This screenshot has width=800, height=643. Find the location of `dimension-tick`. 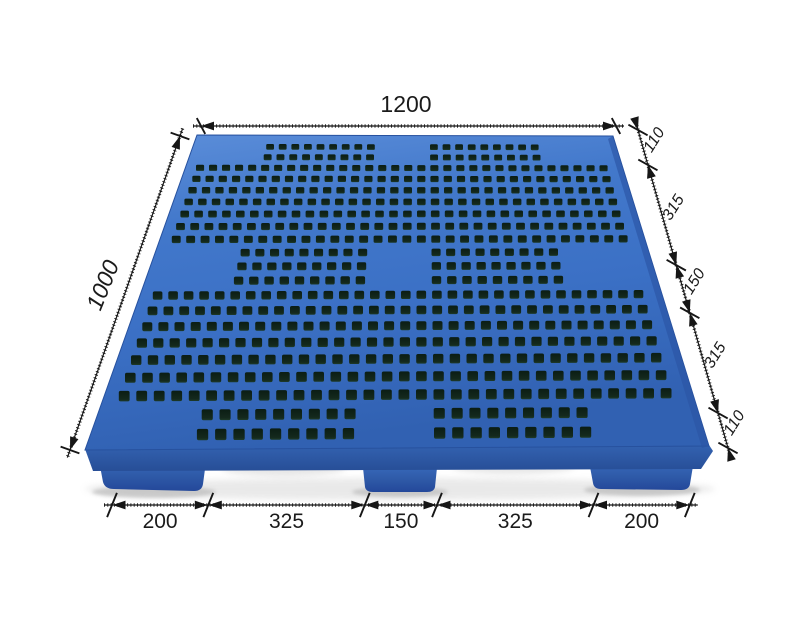

dimension-tick is located at coordinates (437, 505).